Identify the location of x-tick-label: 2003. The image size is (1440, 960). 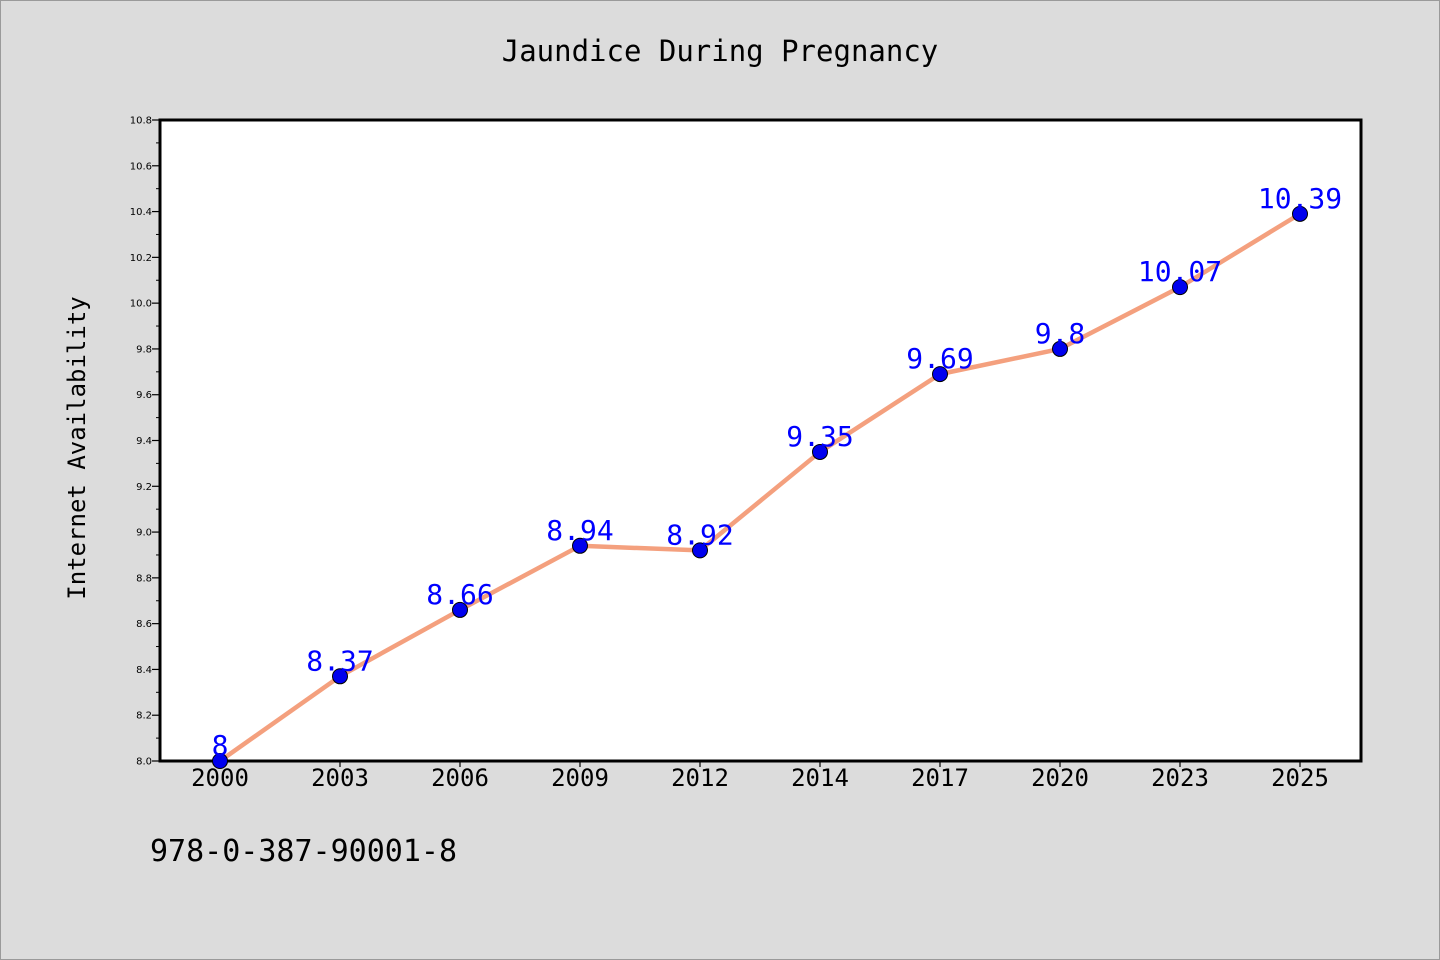
(340, 778).